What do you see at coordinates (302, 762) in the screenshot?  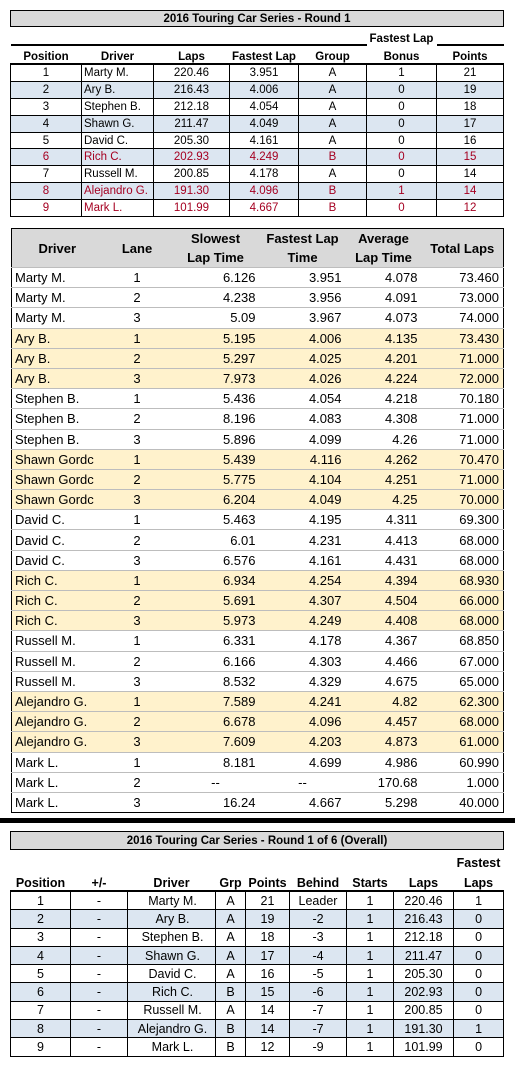 I see `table-cell: 4.699` at bounding box center [302, 762].